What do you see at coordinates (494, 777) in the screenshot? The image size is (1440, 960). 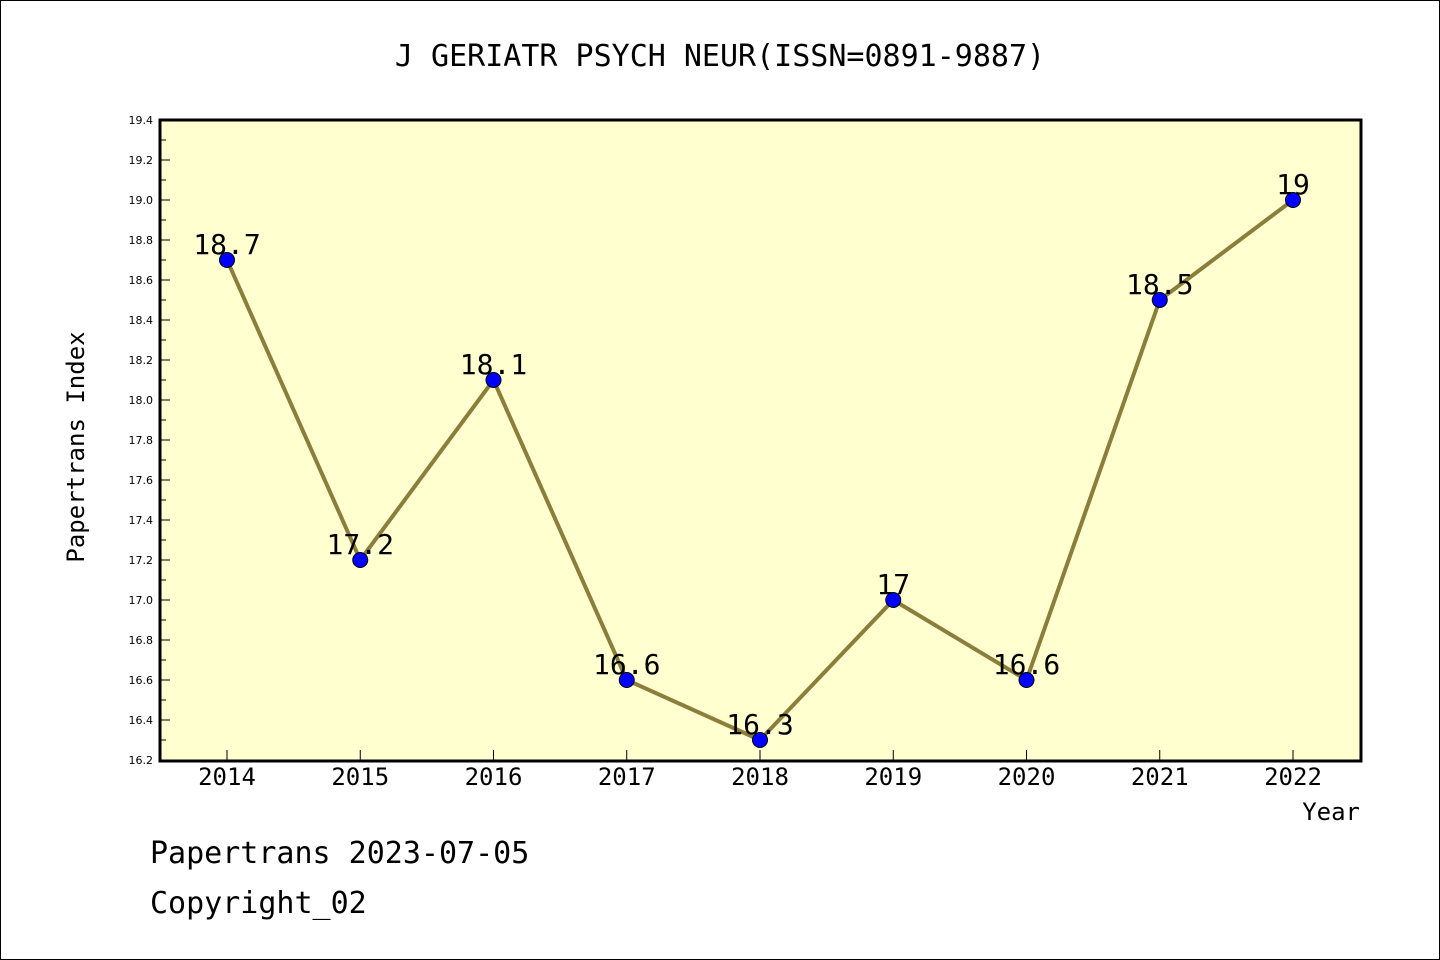 I see `x-tick-label: 2016` at bounding box center [494, 777].